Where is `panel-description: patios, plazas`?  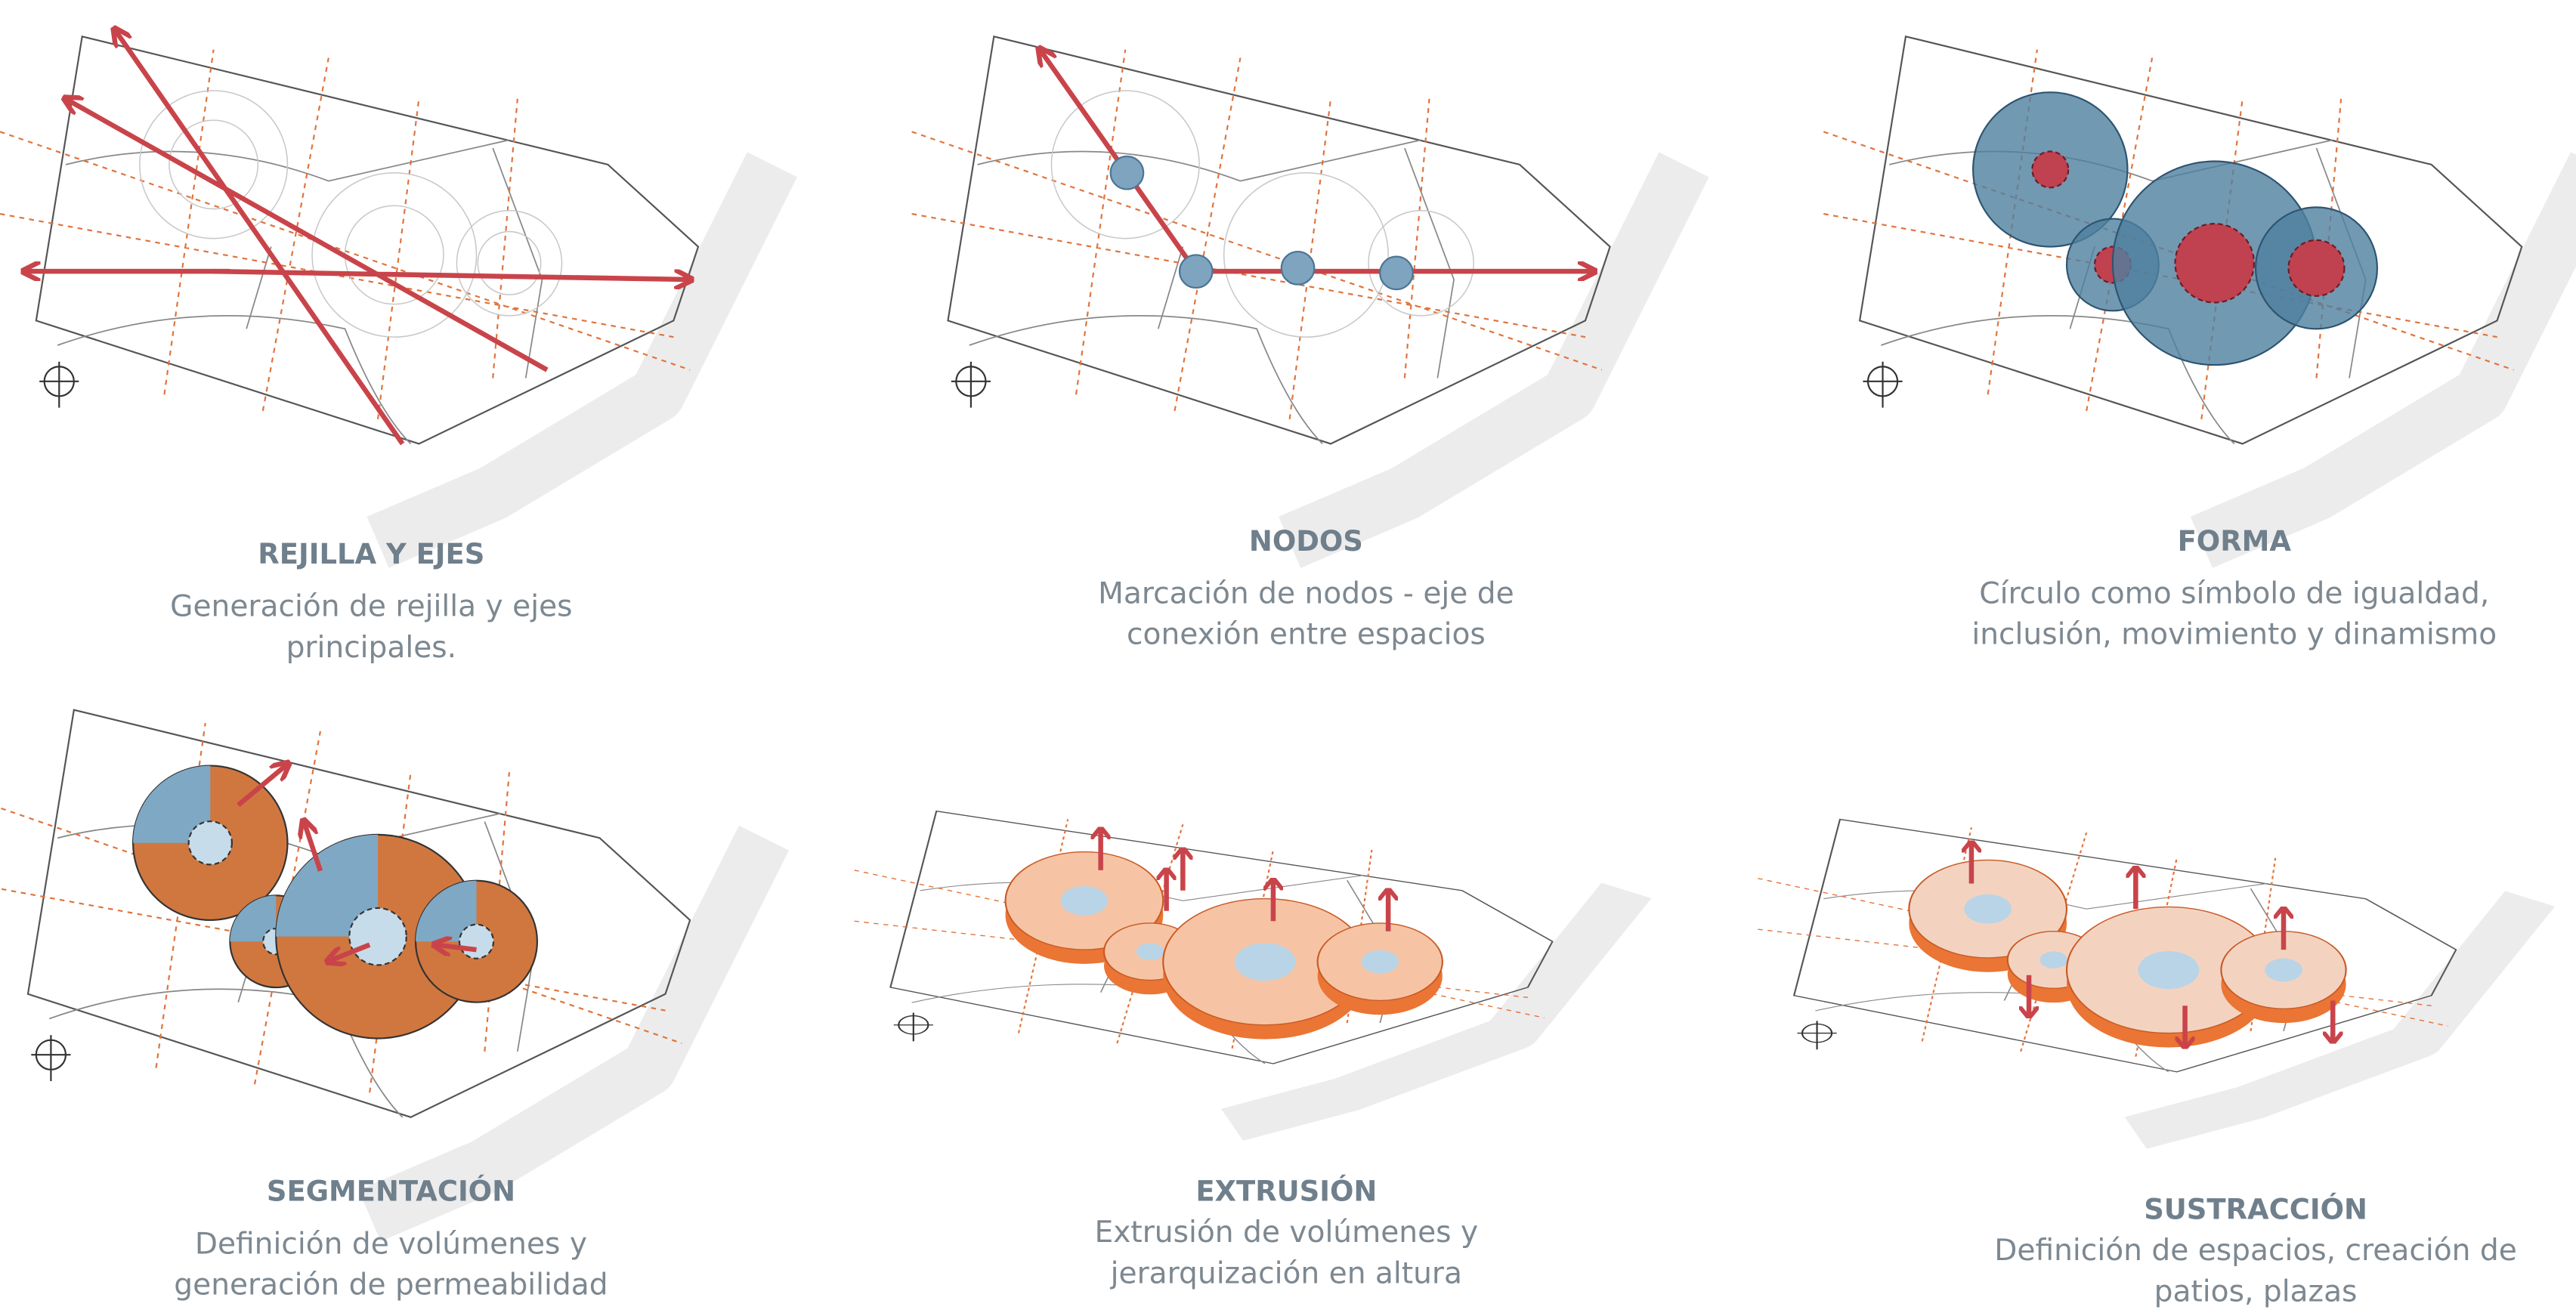
panel-description: patios, plazas is located at coordinates (2256, 1291).